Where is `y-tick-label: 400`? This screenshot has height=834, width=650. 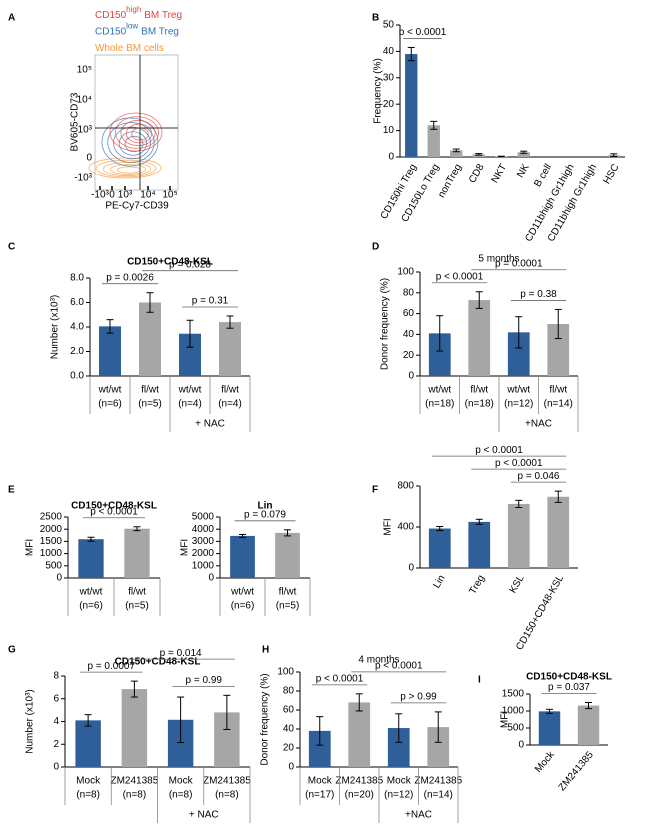
y-tick-label: 400 is located at coordinates (405, 527).